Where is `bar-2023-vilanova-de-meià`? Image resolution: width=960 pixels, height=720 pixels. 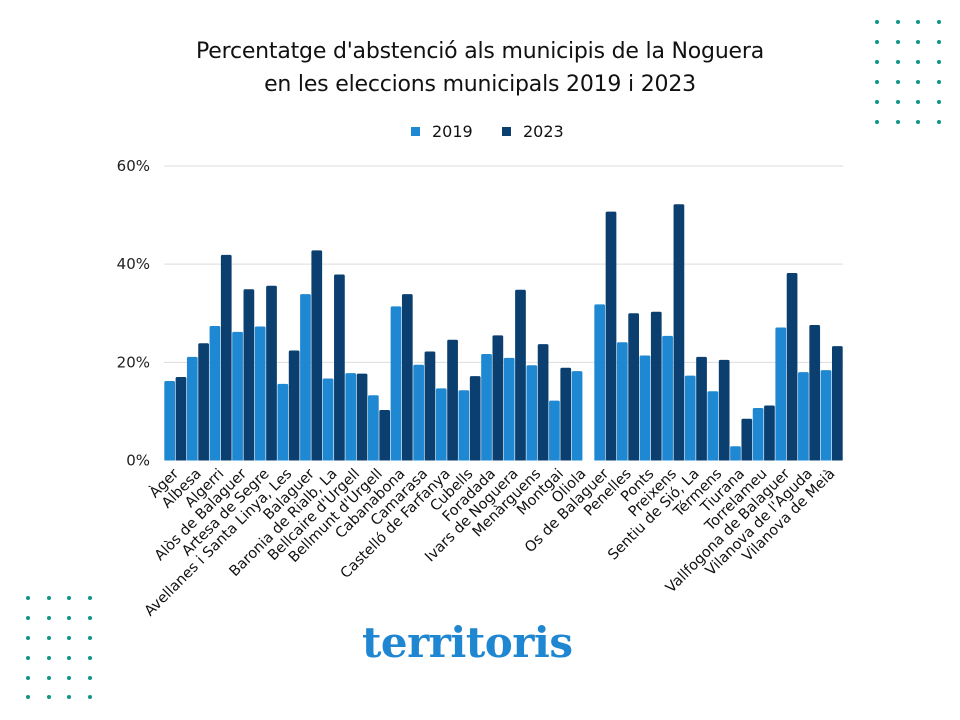
bar-2023-vilanova-de-meià is located at coordinates (837, 403).